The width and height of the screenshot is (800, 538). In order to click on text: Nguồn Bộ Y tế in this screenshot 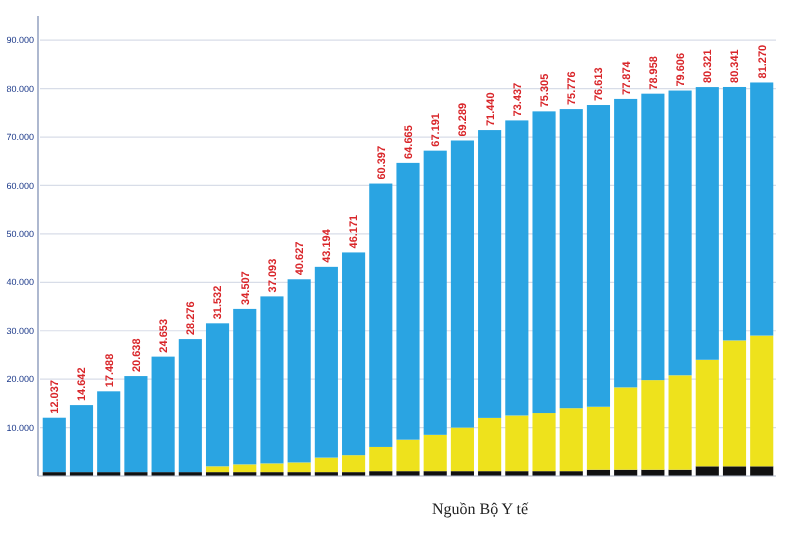, I will do `click(480, 509)`.